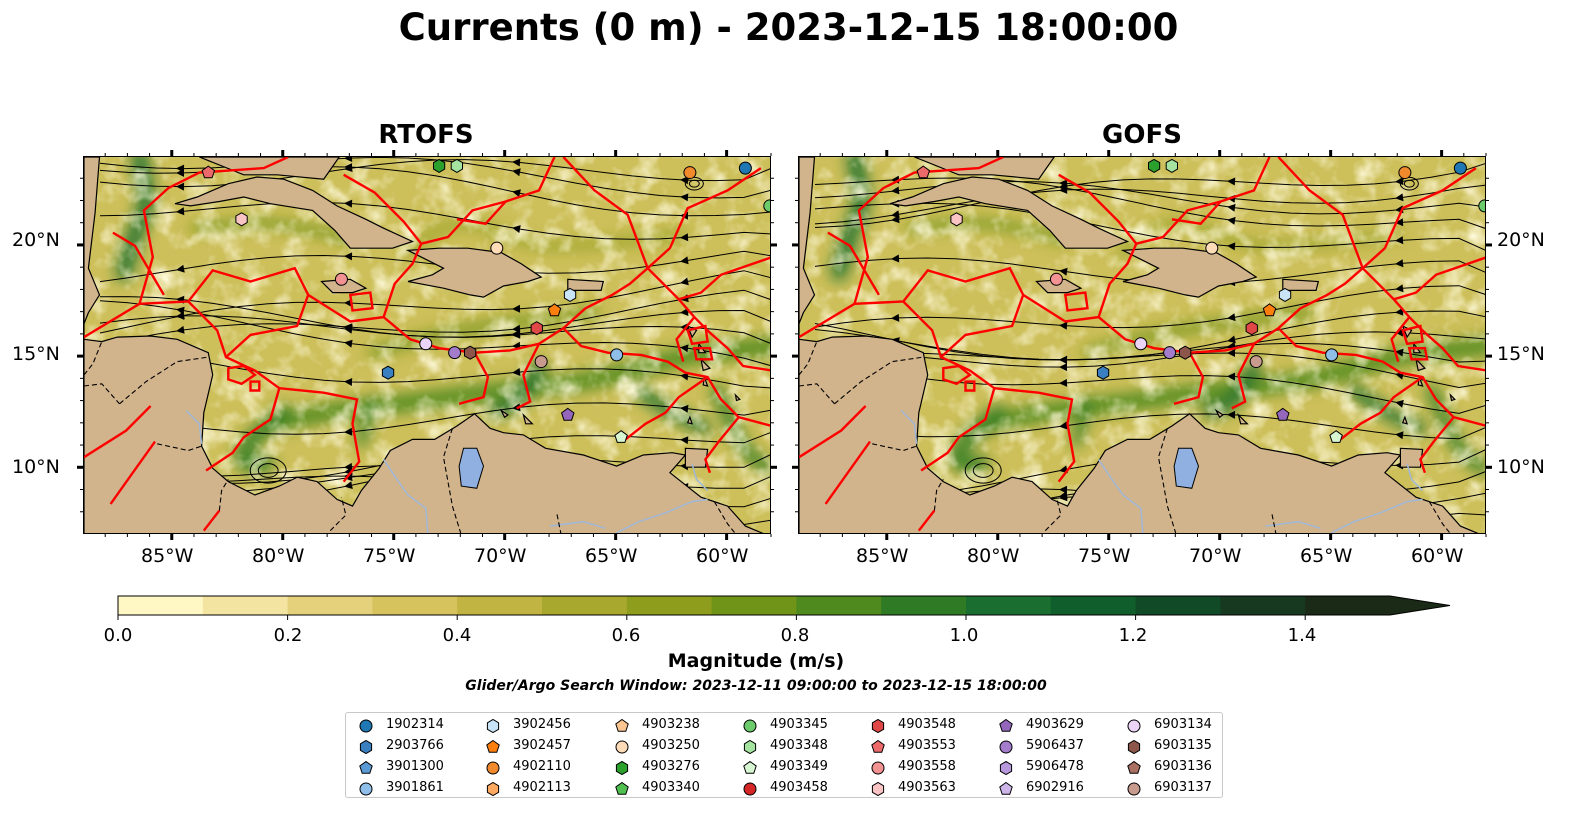 The width and height of the screenshot is (1577, 827). What do you see at coordinates (288, 635) in the screenshot?
I see `colorbar-tick-label: 0.2` at bounding box center [288, 635].